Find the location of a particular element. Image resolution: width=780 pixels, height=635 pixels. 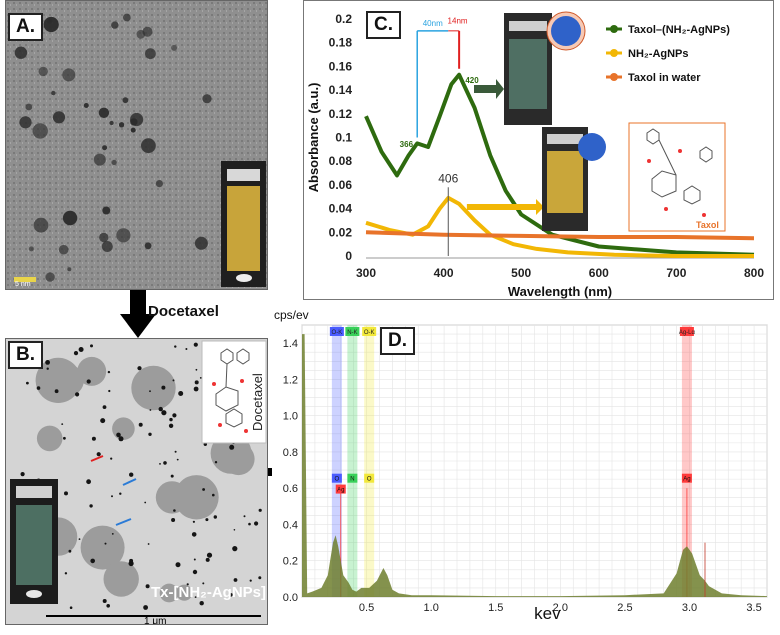

element-band-tag is located at coordinates (686, 331).